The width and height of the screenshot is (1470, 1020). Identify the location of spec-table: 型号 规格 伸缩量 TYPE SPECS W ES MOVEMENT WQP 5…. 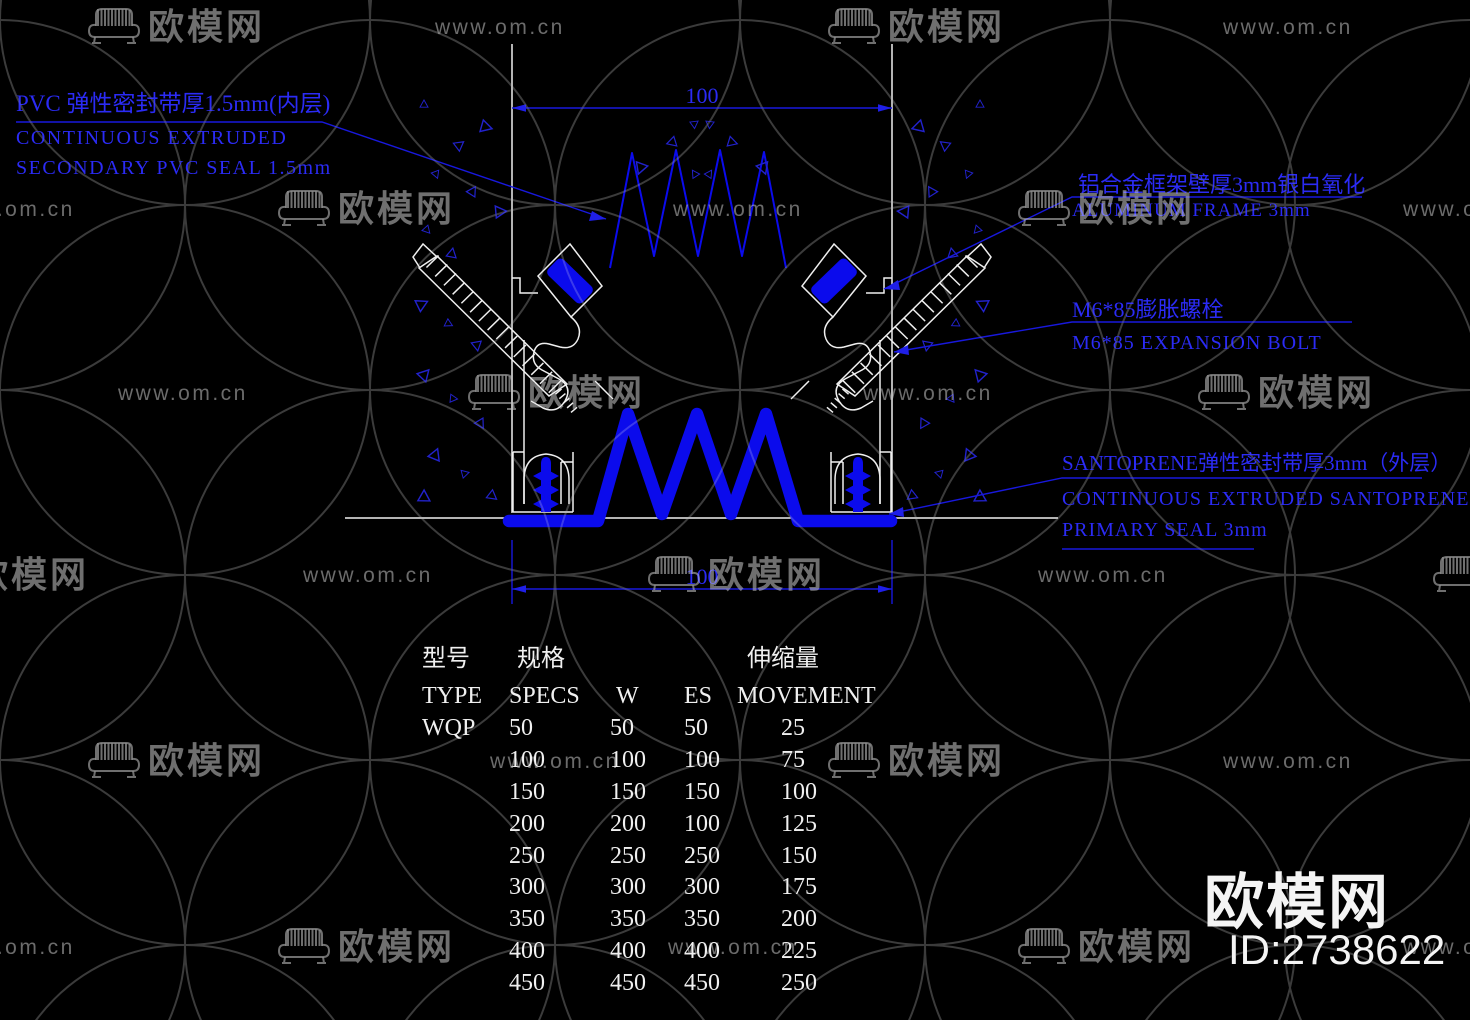
(652, 814).